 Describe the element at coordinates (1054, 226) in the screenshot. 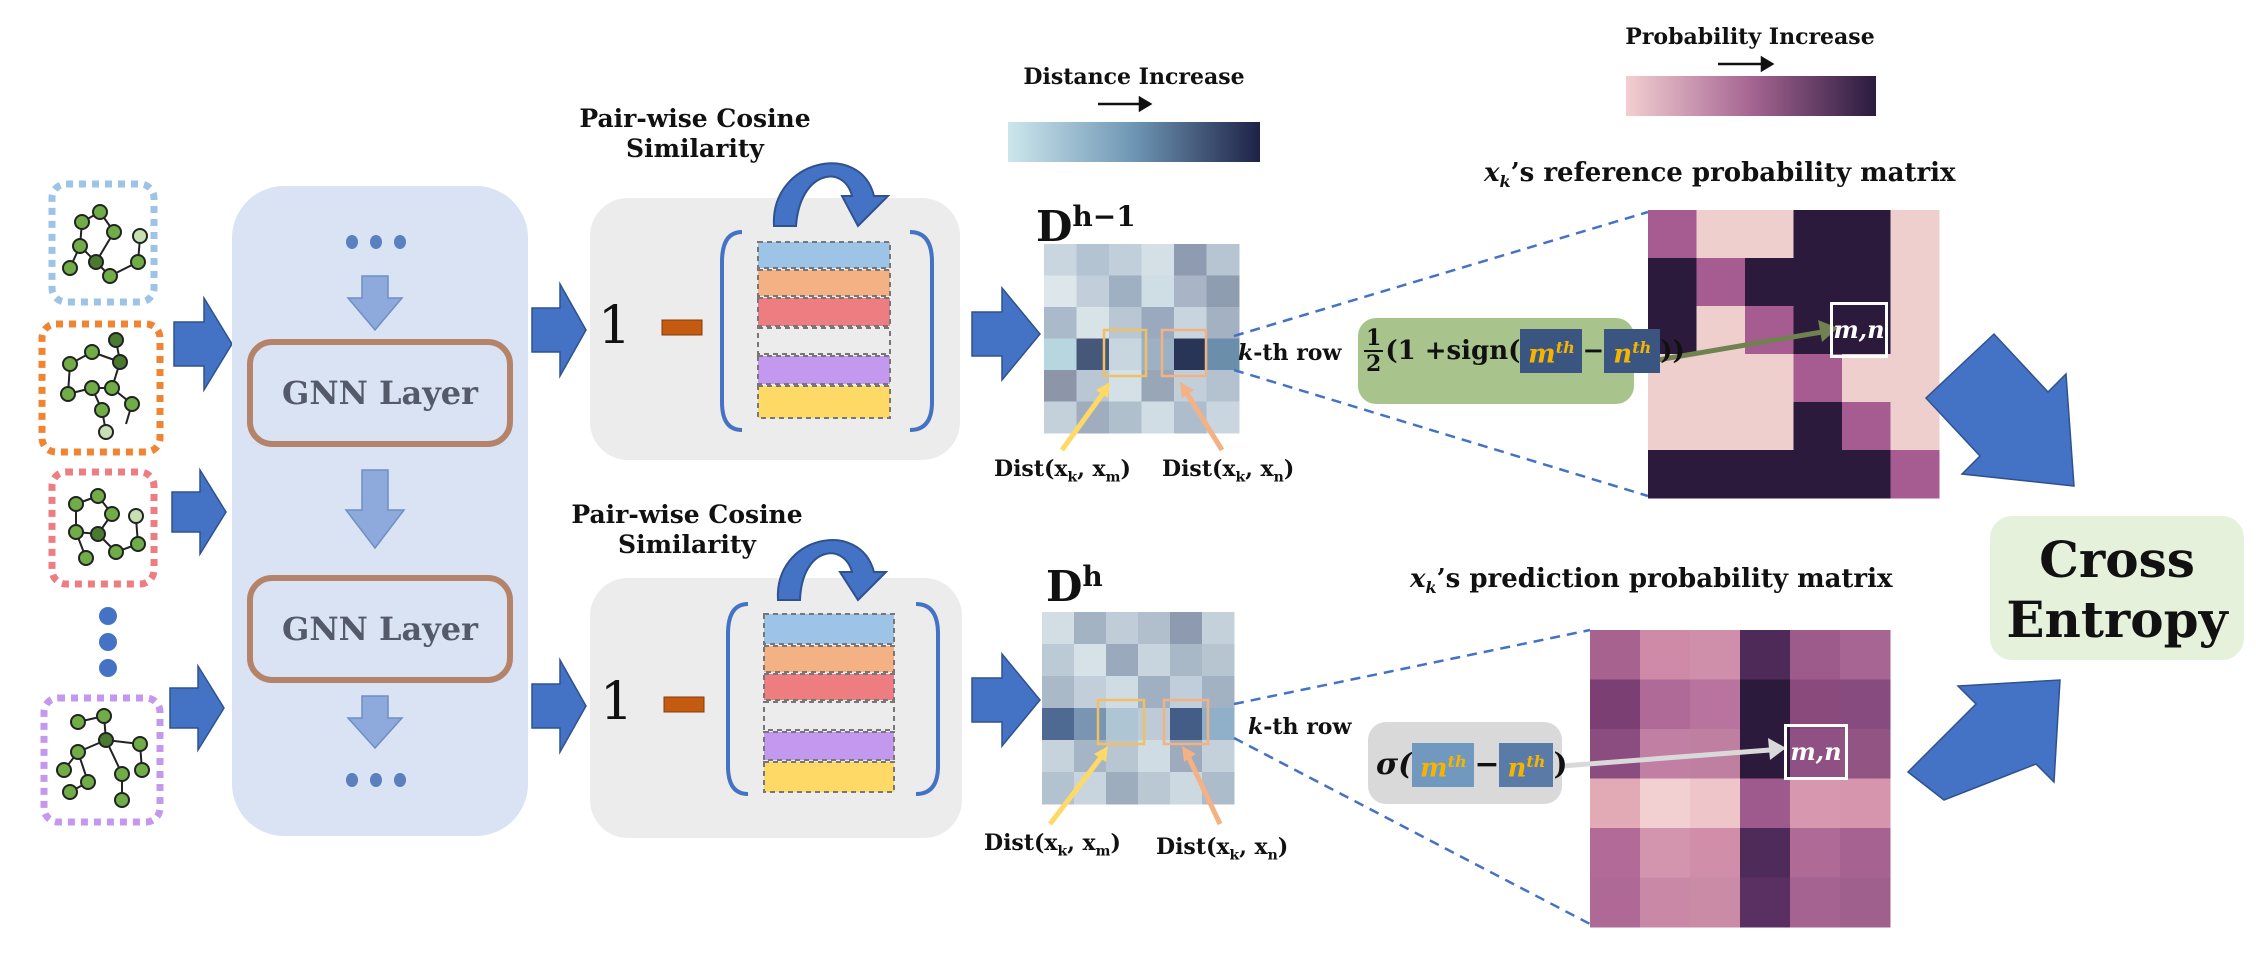

I see `d-top-base: D` at that location.